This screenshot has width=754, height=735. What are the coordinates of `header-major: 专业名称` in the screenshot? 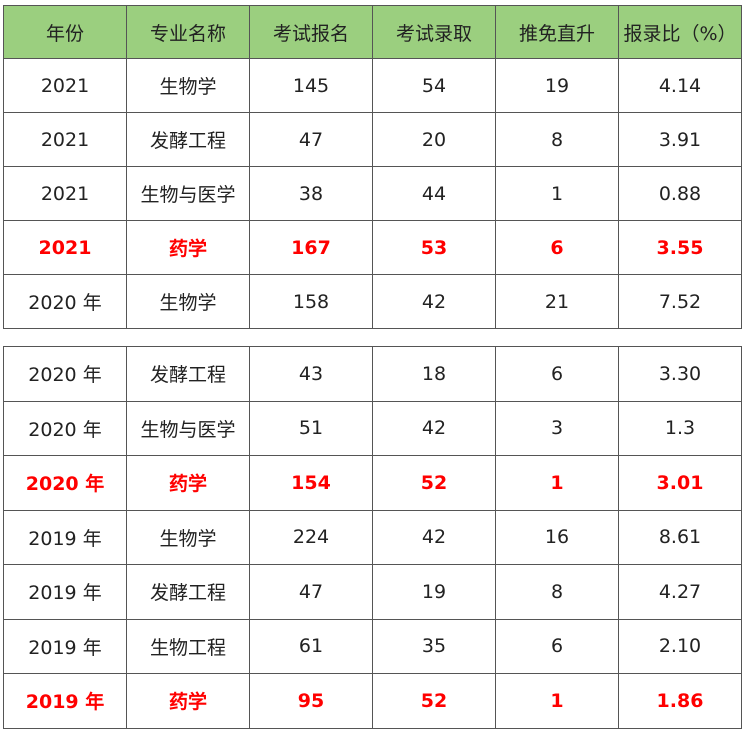 It's located at (188, 32).